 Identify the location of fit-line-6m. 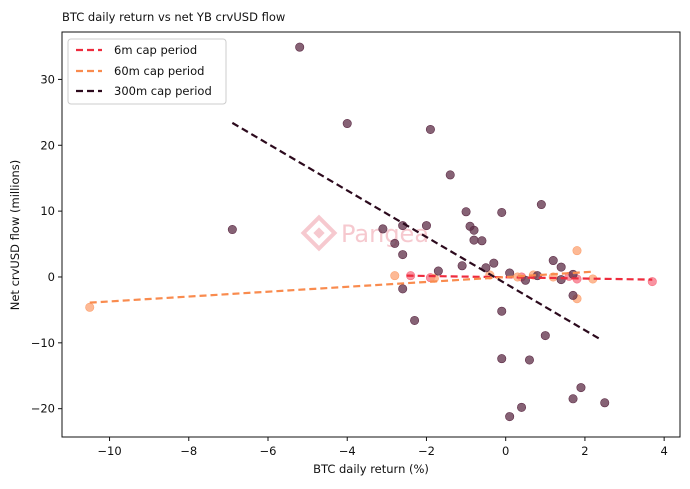
(529, 277).